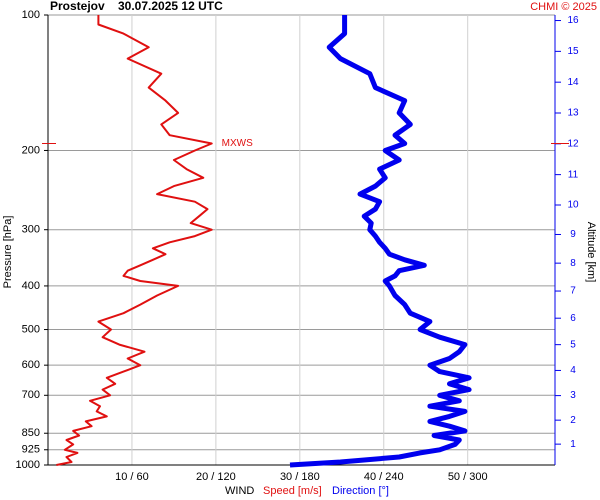  I want to click on y2-tick-label: 1, so click(573, 444).